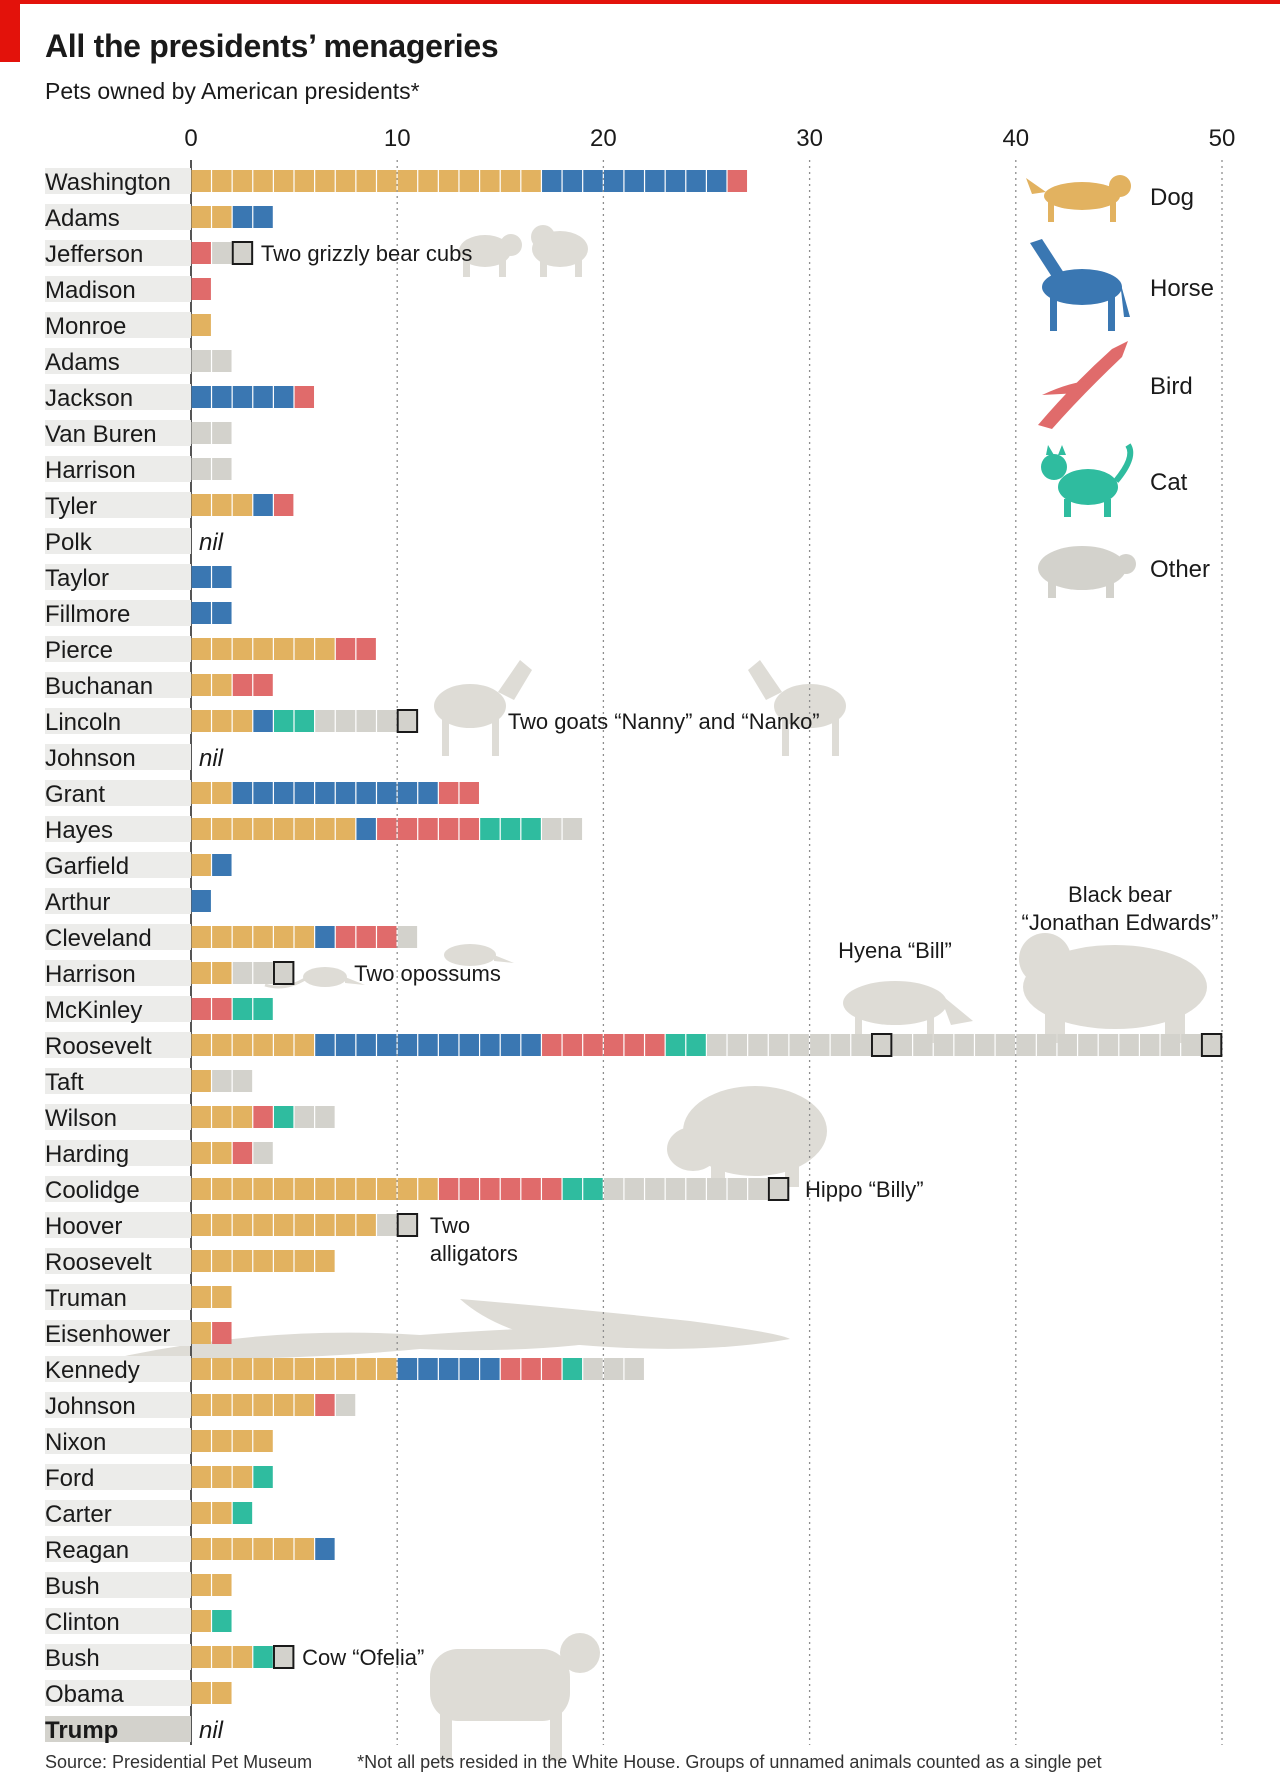 The width and height of the screenshot is (1280, 1773). I want to click on president-row: Reagan, so click(190, 1550).